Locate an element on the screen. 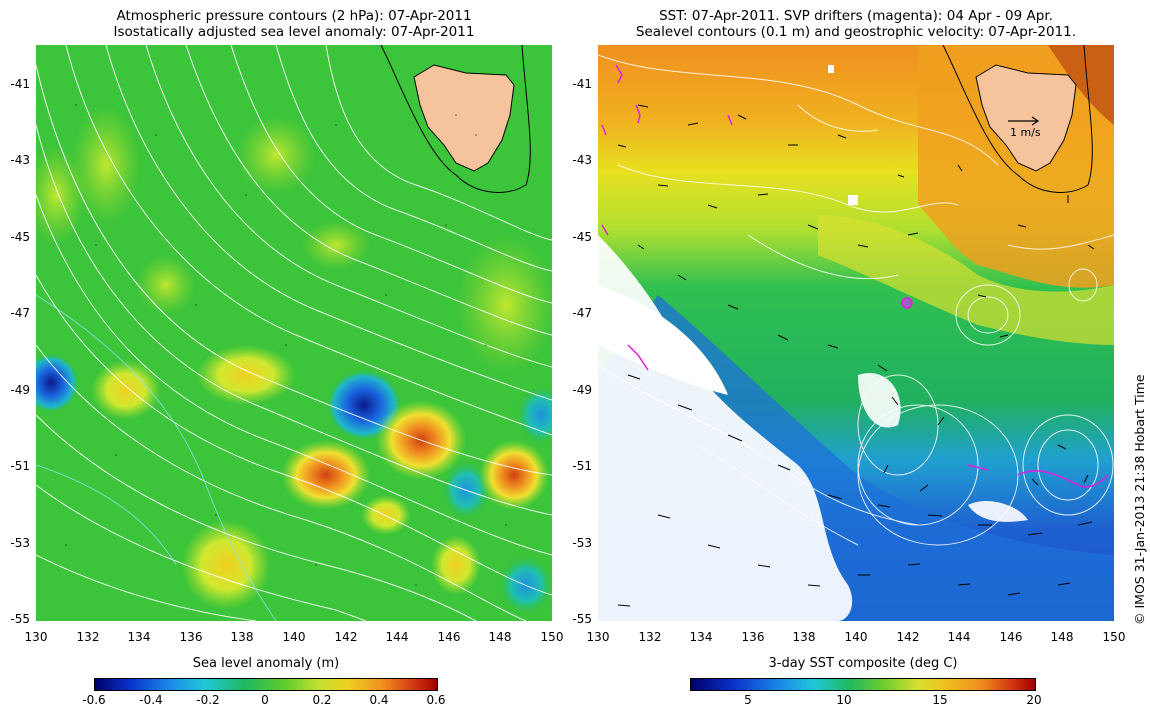 Image resolution: width=1150 pixels, height=710 pixels. credit-text: © IMOS 31-Jan-2013 21:38 Hobart Time is located at coordinates (1139, 499).